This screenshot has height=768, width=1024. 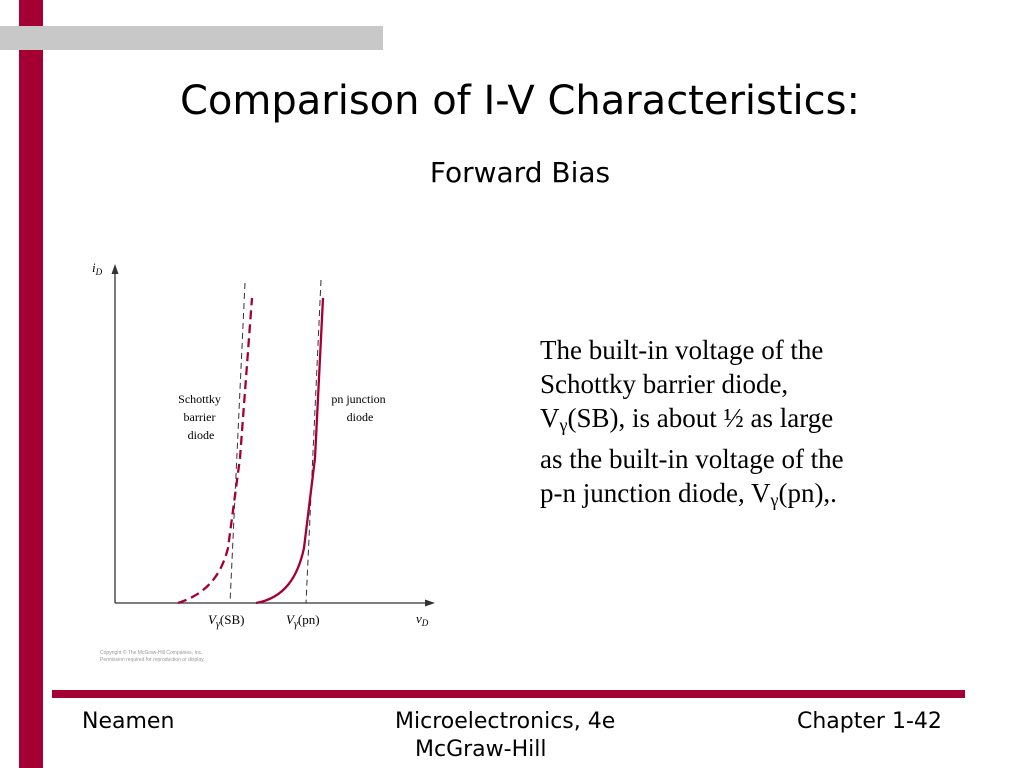 What do you see at coordinates (128, 721) in the screenshot?
I see `footer-author: Neamen` at bounding box center [128, 721].